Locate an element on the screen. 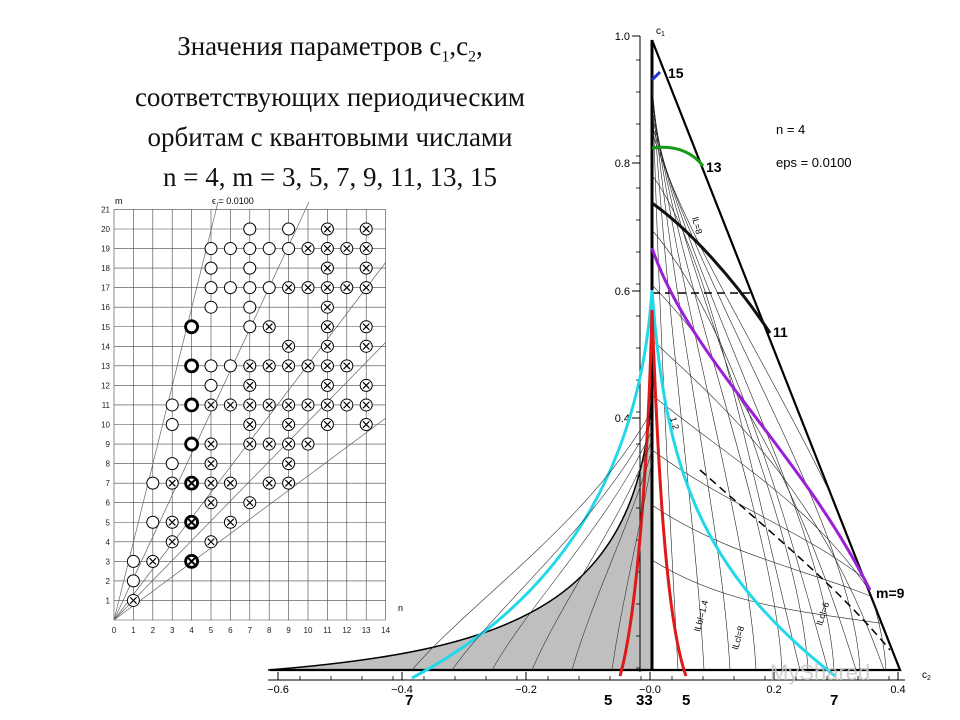 The height and width of the screenshot is (720, 960). inner-label-lcl8: lLcl=8 is located at coordinates (738, 638).